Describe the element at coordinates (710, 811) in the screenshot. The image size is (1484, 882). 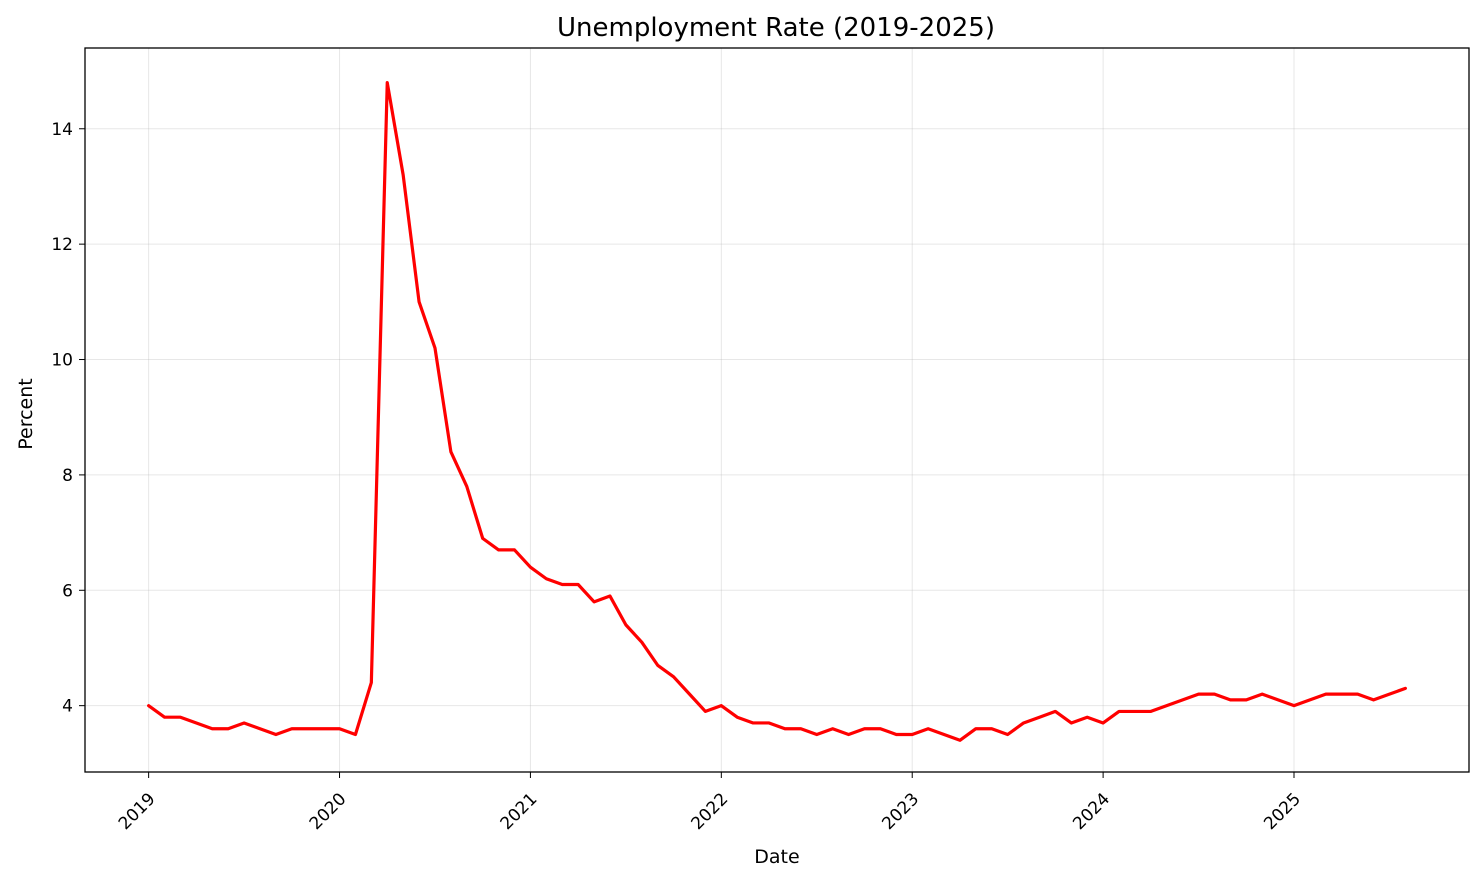
I see `x-tick-label: 2022` at that location.